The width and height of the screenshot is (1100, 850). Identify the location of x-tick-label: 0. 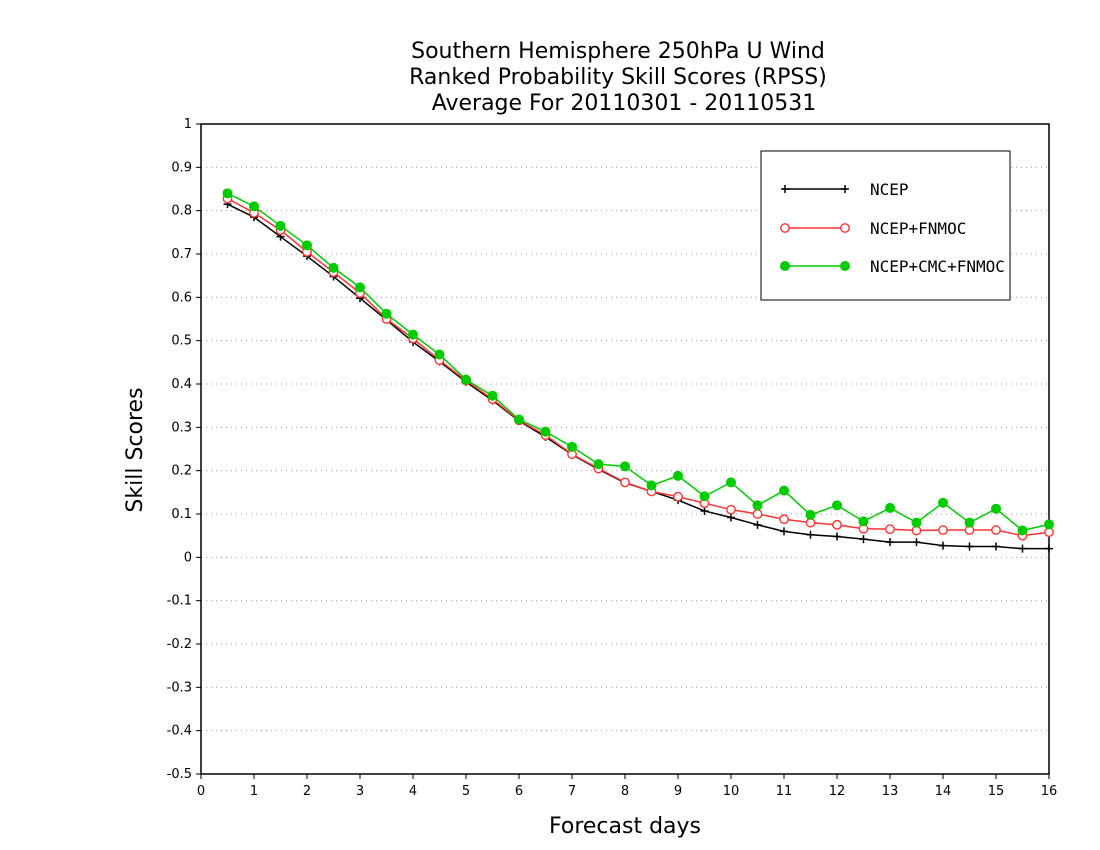
(201, 791).